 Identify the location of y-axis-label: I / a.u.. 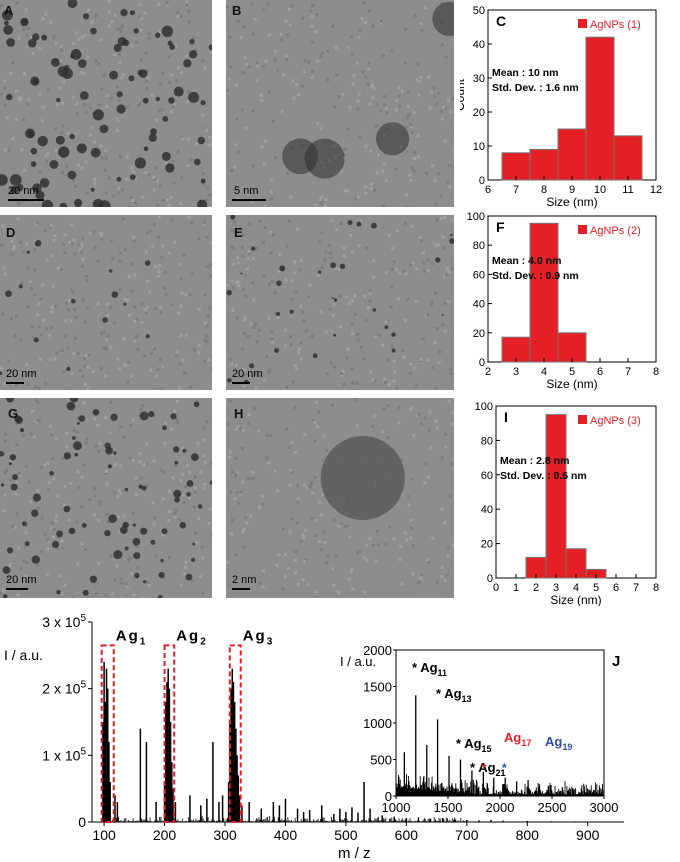
(23, 655).